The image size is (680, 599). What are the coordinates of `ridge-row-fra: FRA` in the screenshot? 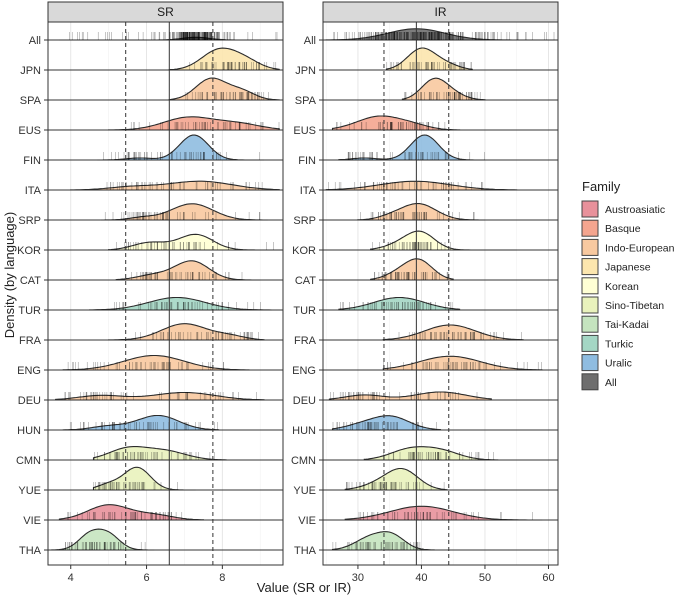 It's located at (426, 335).